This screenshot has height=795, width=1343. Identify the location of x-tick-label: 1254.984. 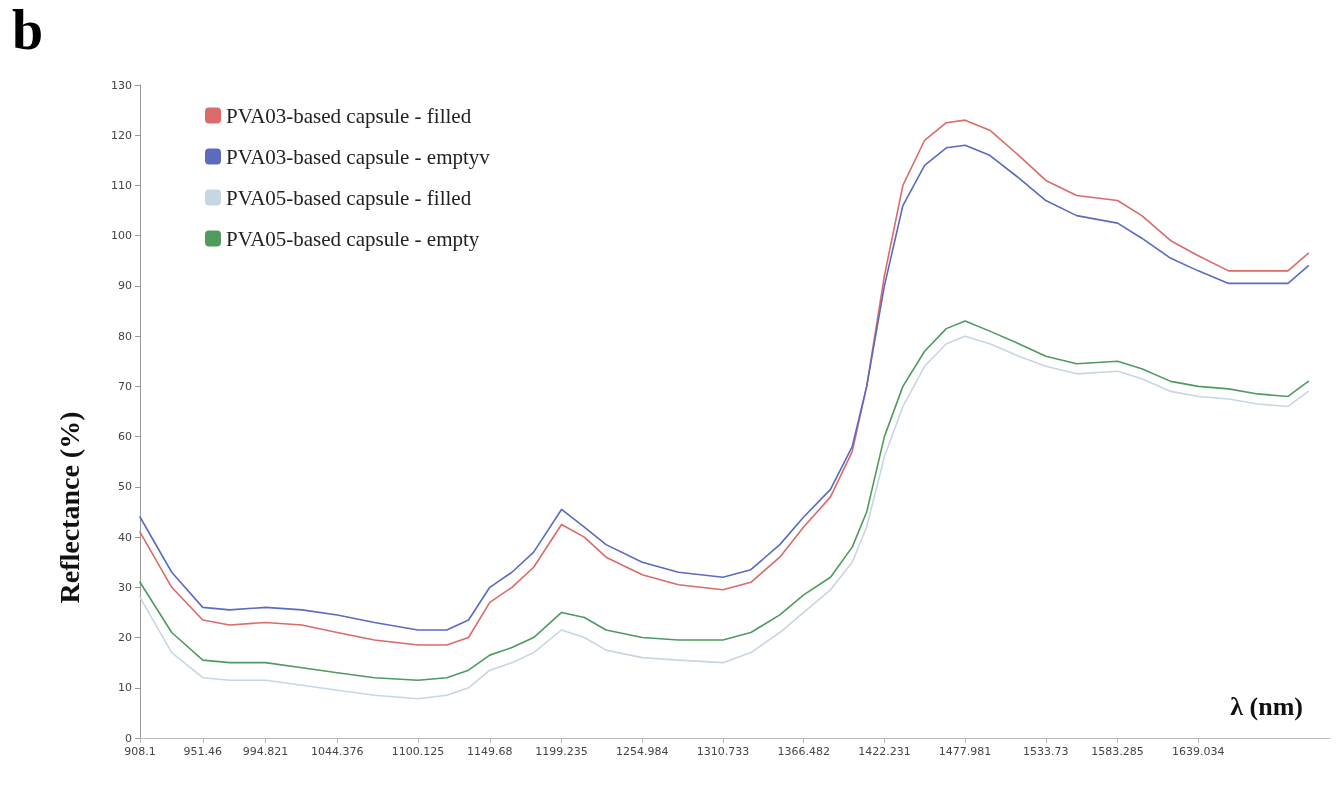
(642, 751).